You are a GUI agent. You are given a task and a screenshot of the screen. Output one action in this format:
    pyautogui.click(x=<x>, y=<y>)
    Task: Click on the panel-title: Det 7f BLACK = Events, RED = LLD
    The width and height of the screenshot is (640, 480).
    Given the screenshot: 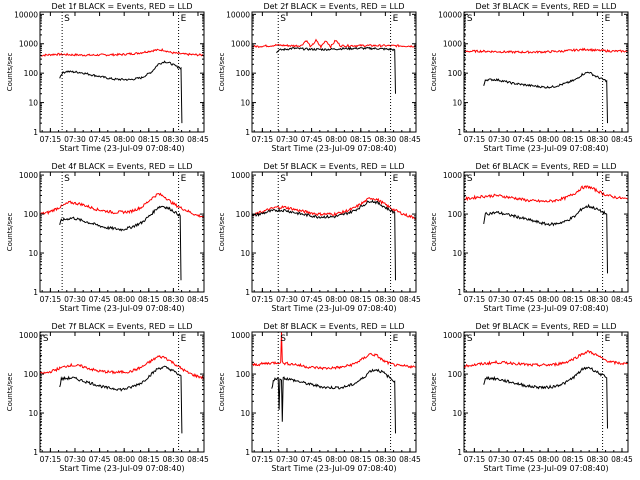 What is the action you would take?
    pyautogui.click(x=121, y=326)
    